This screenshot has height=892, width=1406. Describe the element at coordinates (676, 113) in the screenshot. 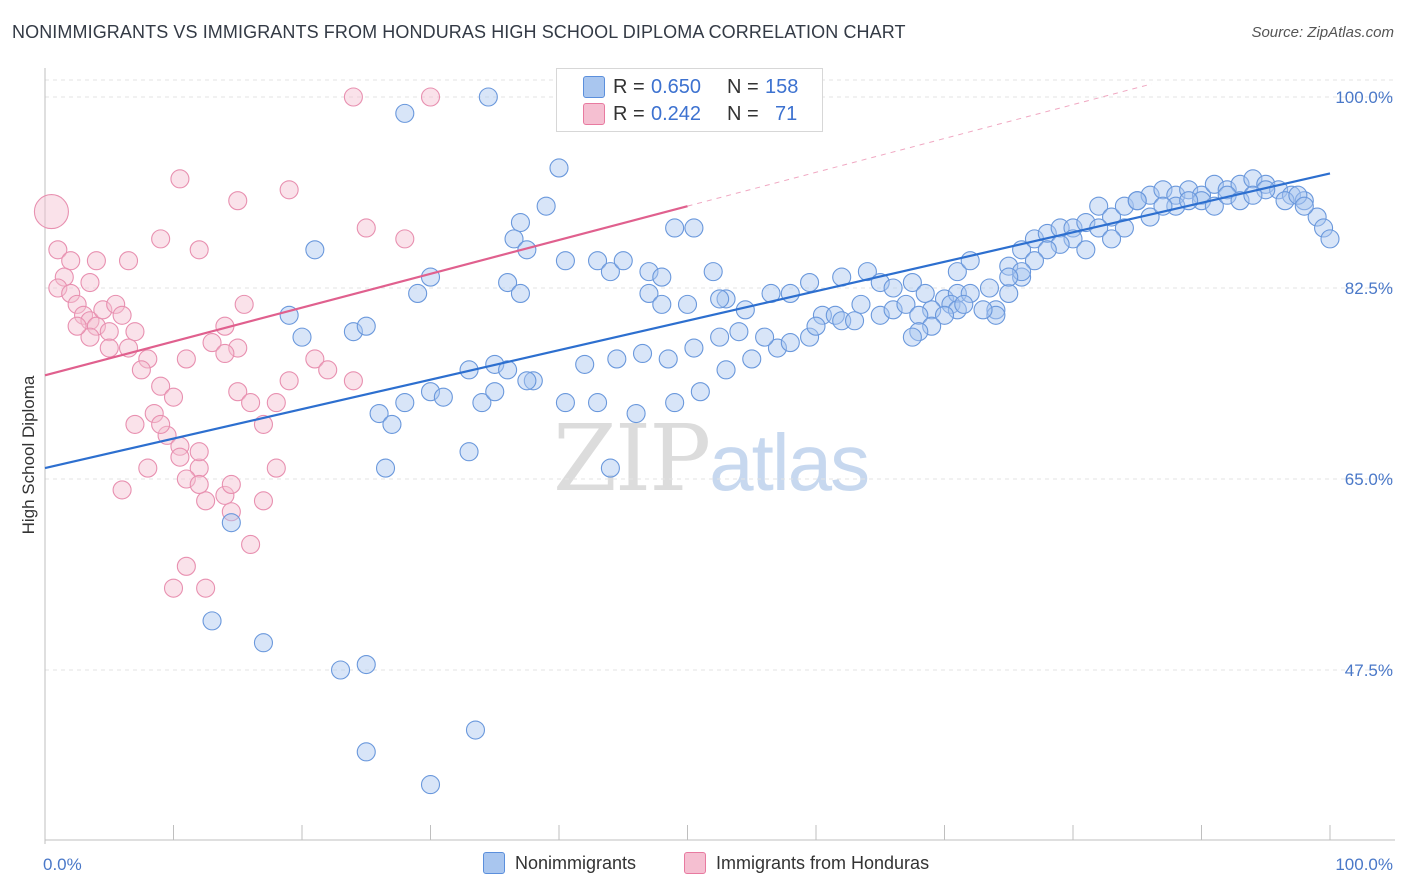

I see `legend-r-value: 0.242` at that location.